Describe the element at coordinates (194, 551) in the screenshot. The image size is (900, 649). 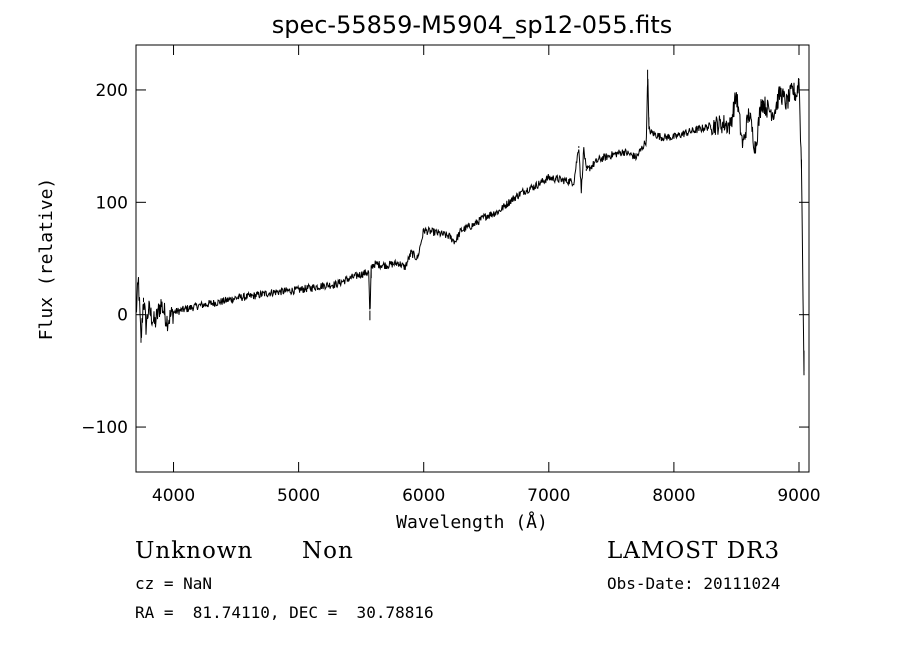
I see `object-class: Unknown` at that location.